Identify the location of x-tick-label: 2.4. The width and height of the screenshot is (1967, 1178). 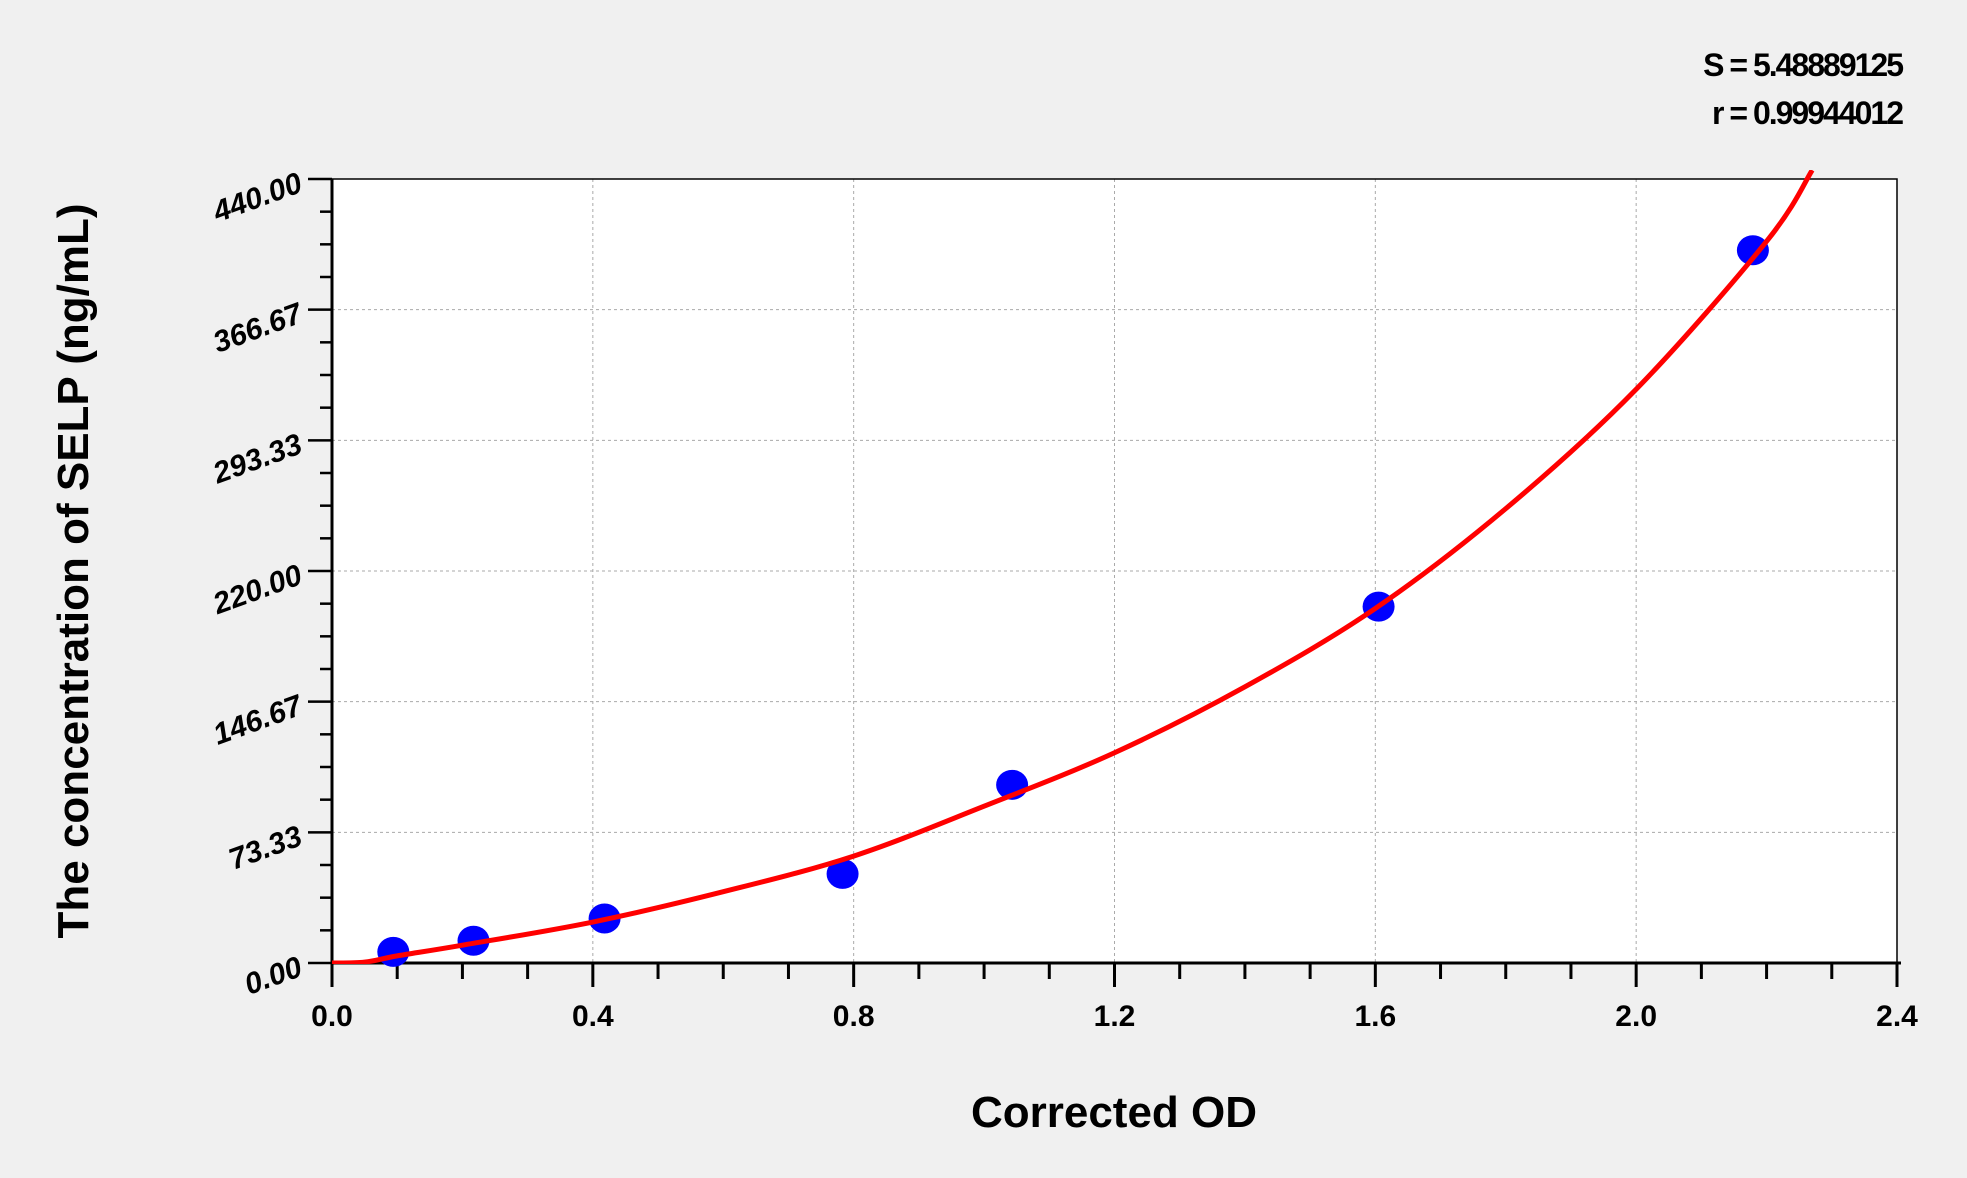
(1897, 1016).